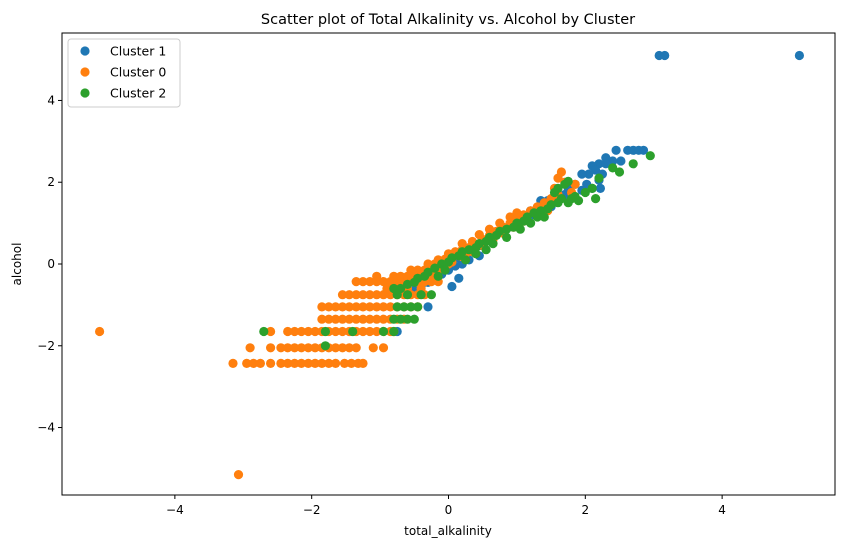  What do you see at coordinates (138, 72) in the screenshot?
I see `legend-label: Cluster 0` at bounding box center [138, 72].